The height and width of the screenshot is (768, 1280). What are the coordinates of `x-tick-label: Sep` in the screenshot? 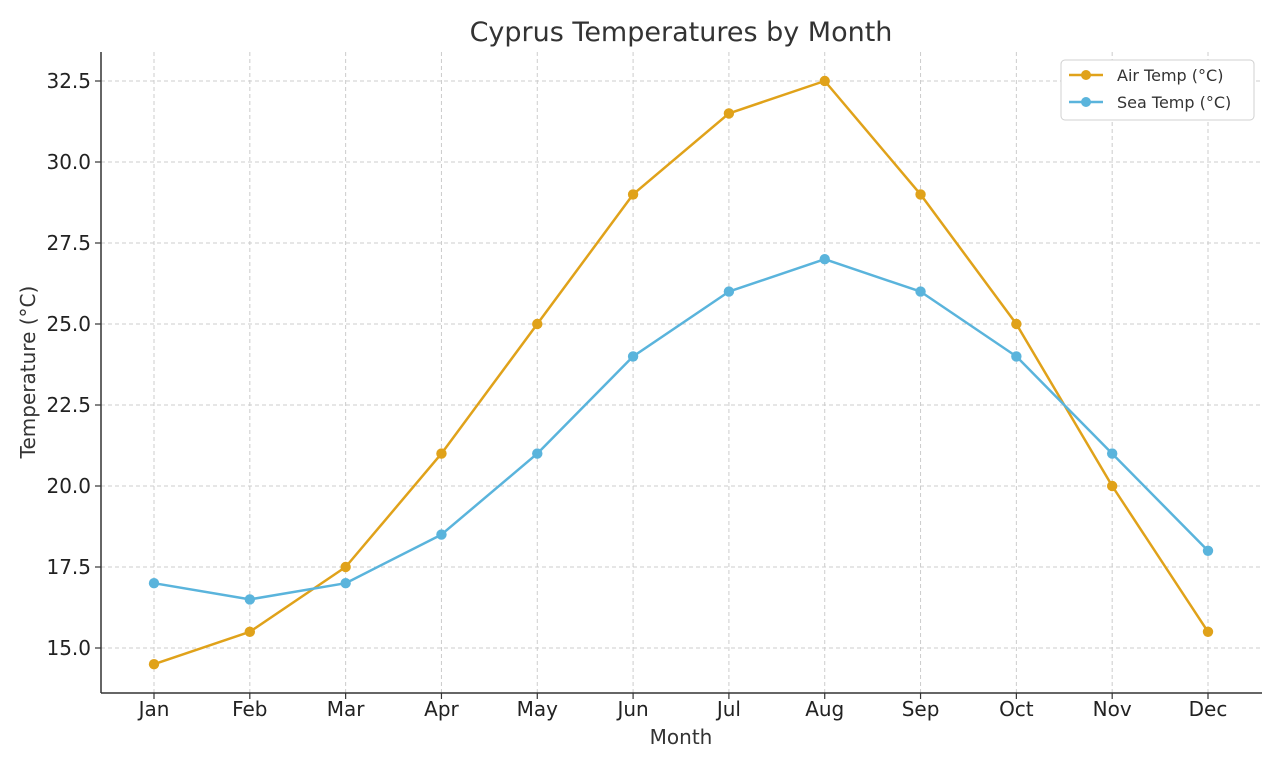 It's located at (921, 709).